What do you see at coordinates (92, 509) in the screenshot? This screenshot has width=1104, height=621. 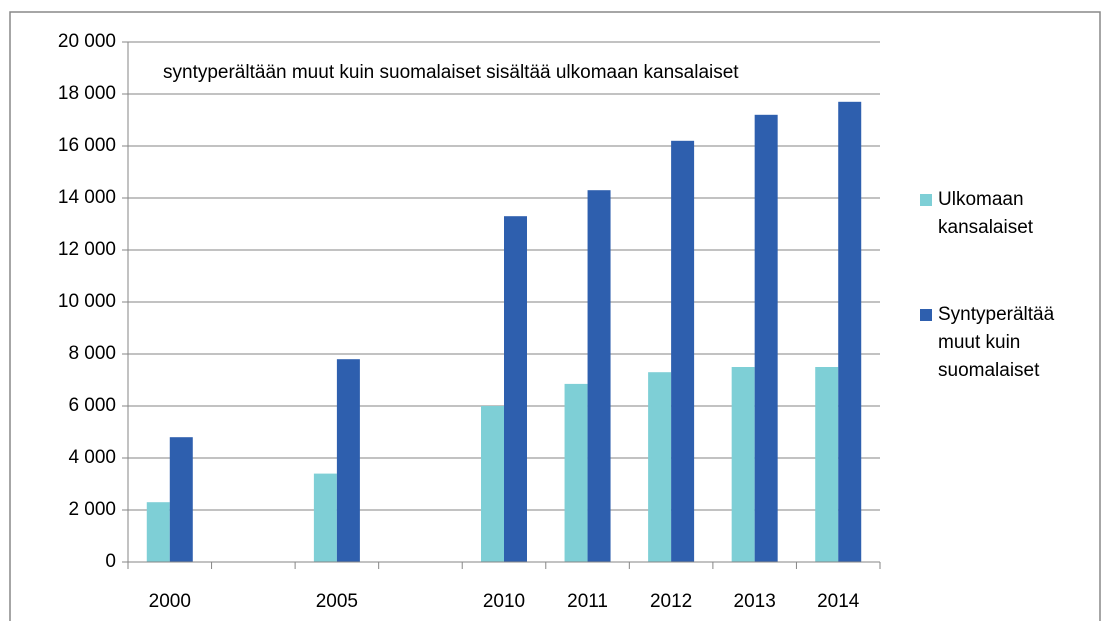 I see `y-tick-label: 2 000` at bounding box center [92, 509].